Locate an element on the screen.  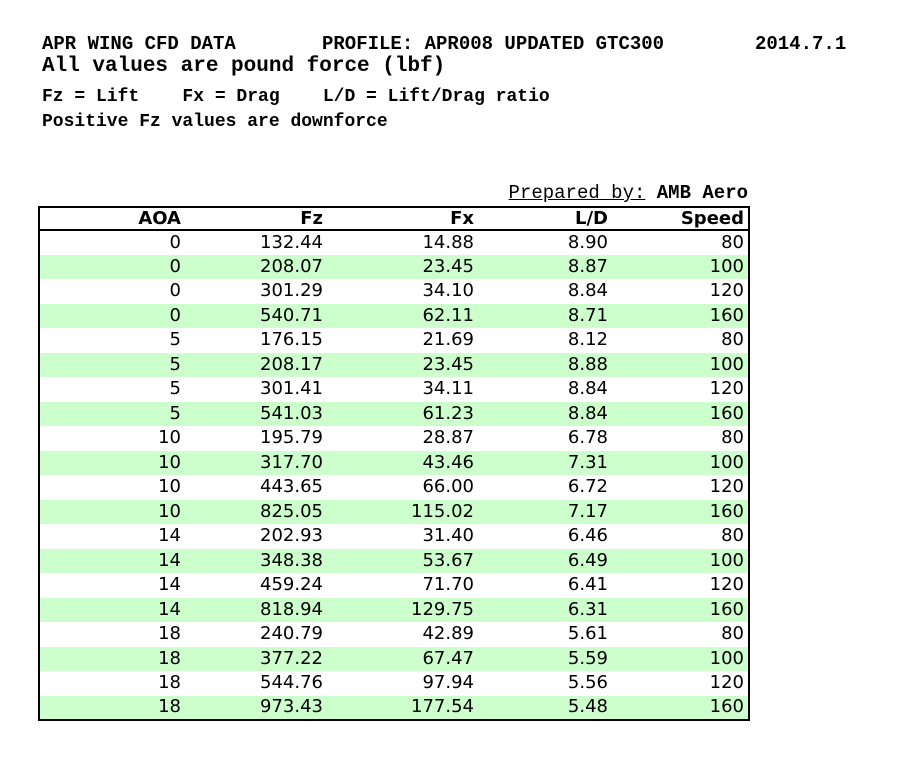
table-cell: 14.88 is located at coordinates (448, 242).